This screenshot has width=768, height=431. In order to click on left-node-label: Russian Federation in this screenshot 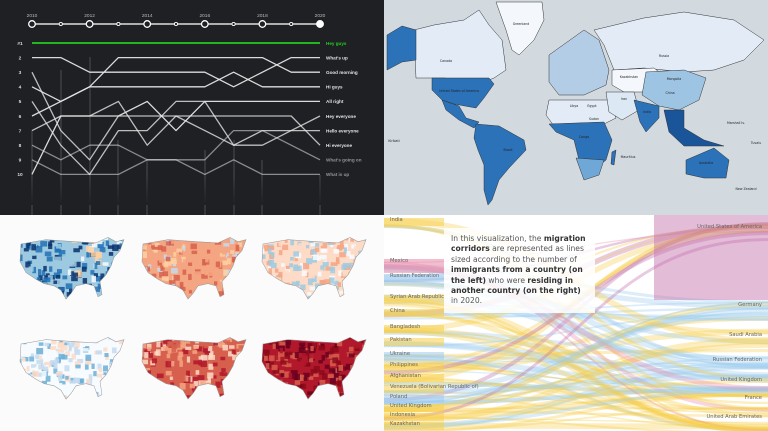, I will do `click(415, 276)`.